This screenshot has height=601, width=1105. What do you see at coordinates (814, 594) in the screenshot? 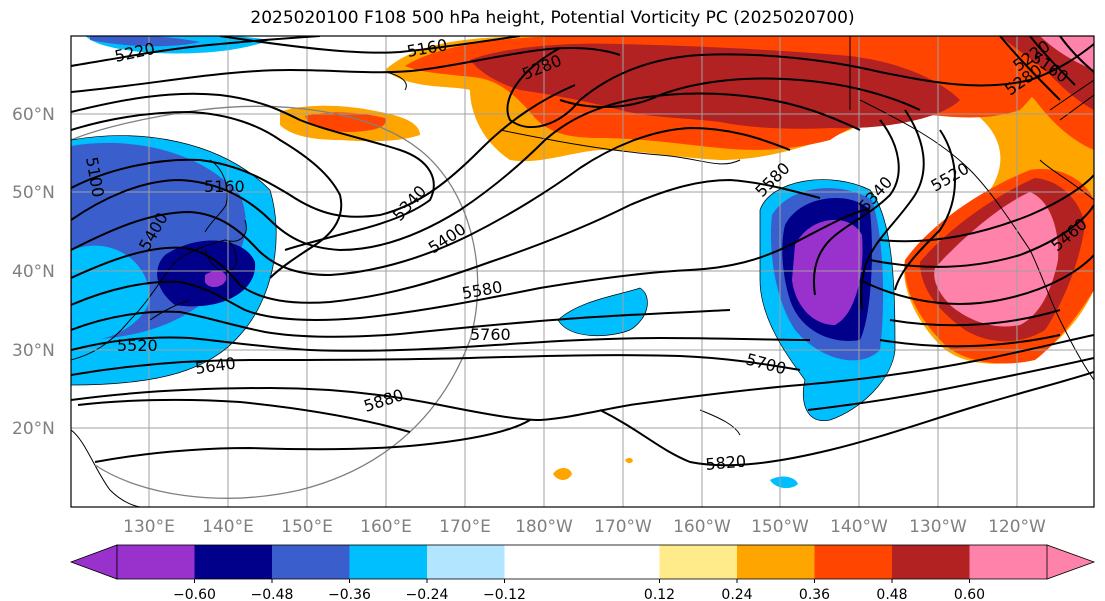
I see `colorbar-tick-label: 0.36` at bounding box center [814, 594].